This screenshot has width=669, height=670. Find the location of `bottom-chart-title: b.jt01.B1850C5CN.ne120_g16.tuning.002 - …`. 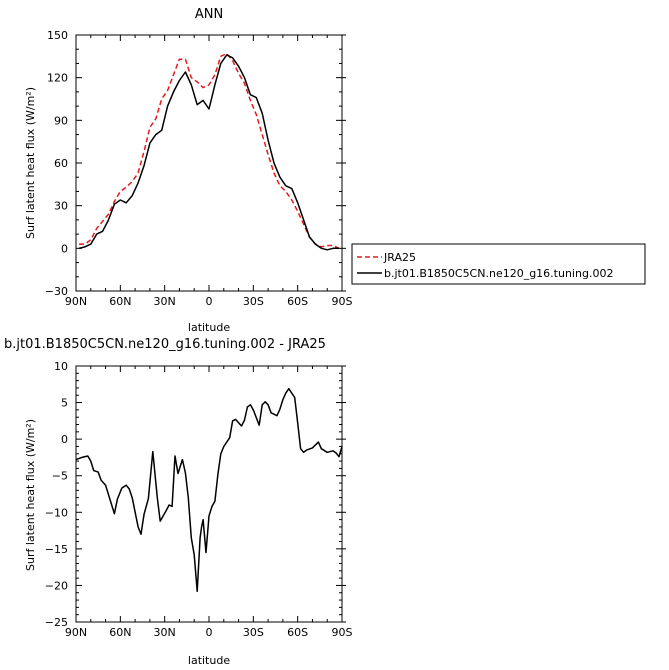

bottom-chart-title: b.jt01.B1850C5CN.ne120_g16.tuning.002 - … is located at coordinates (165, 344).